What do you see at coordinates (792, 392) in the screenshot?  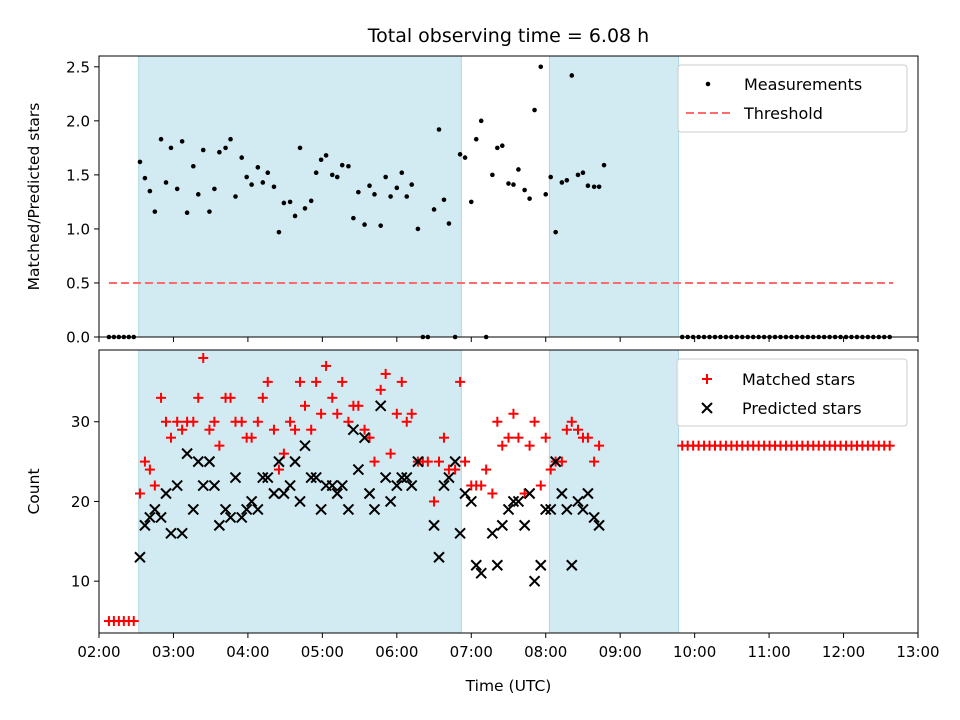 I see `bottom-legend` at bounding box center [792, 392].